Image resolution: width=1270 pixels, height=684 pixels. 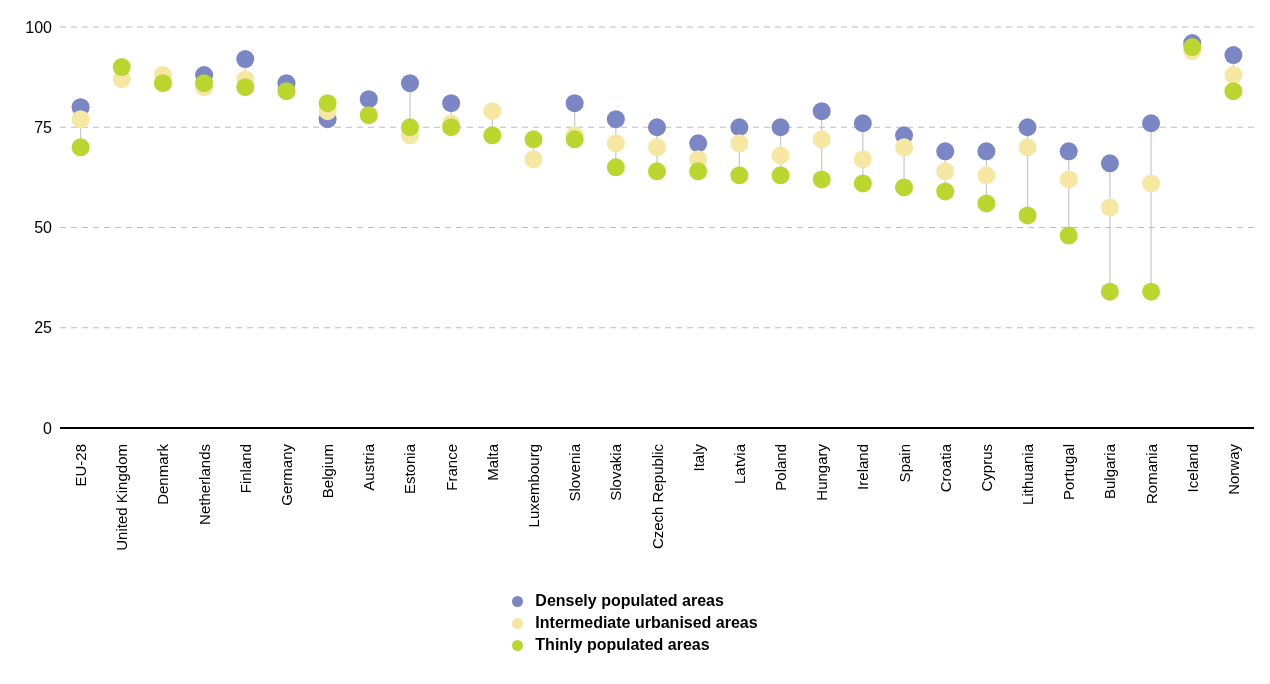 I want to click on x-tick-label: Czech Republic, so click(x=657, y=496).